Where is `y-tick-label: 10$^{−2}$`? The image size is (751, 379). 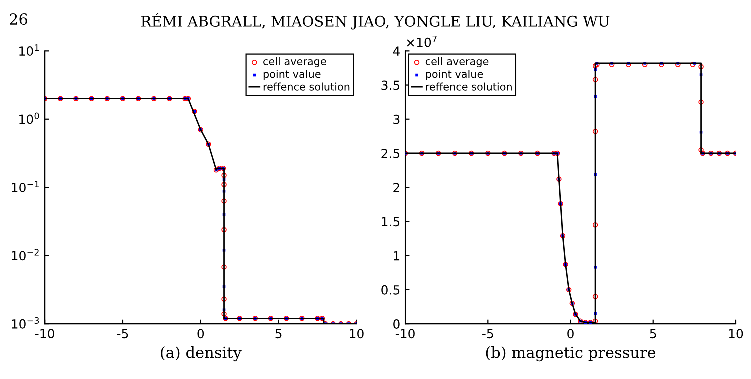 y-tick-label: 10$^{−2}$ is located at coordinates (25, 255).